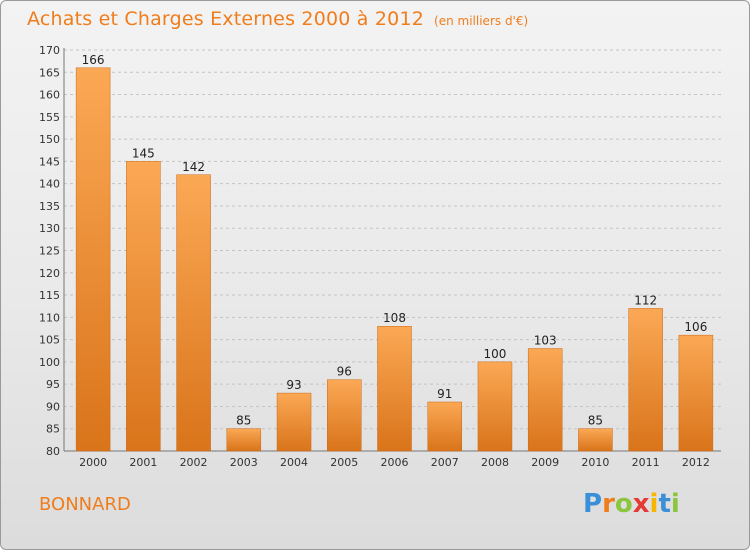 Image resolution: width=750 pixels, height=550 pixels. What do you see at coordinates (595, 421) in the screenshot?
I see `value-label-2010: 85` at bounding box center [595, 421].